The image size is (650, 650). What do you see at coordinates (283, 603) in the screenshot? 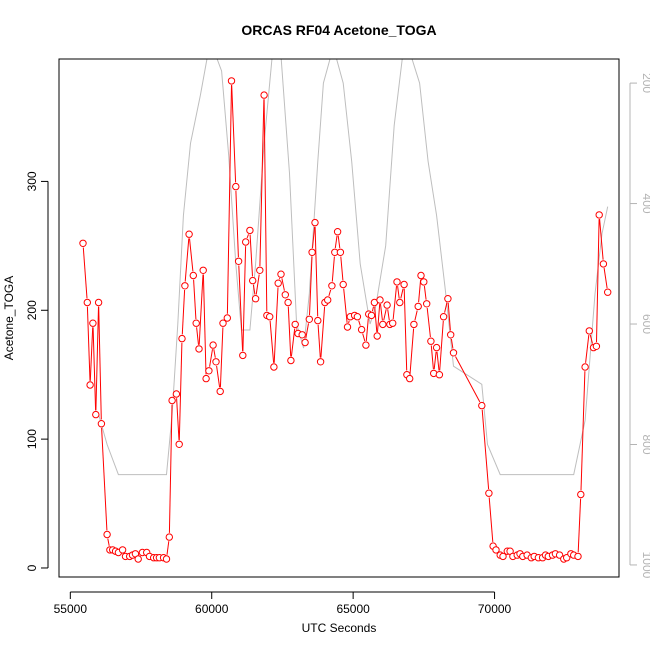
I see `x-axis: 55000 60000 65000 70000` at bounding box center [283, 603].